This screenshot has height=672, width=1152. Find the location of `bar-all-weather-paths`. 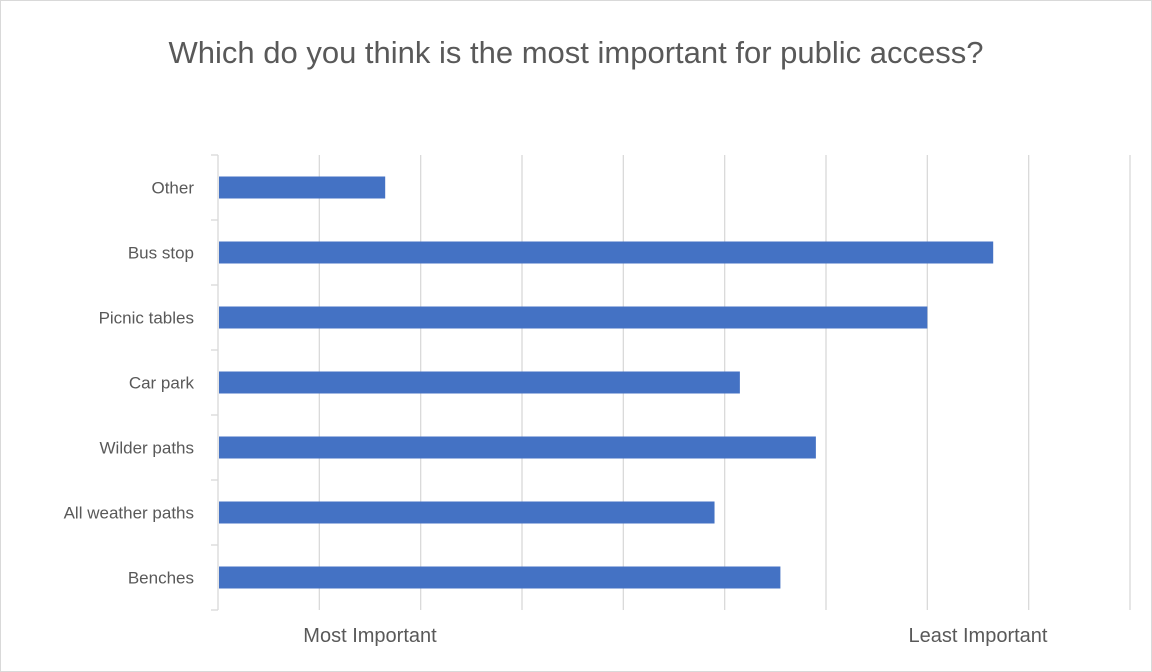

bar-all-weather-paths is located at coordinates (467, 512).